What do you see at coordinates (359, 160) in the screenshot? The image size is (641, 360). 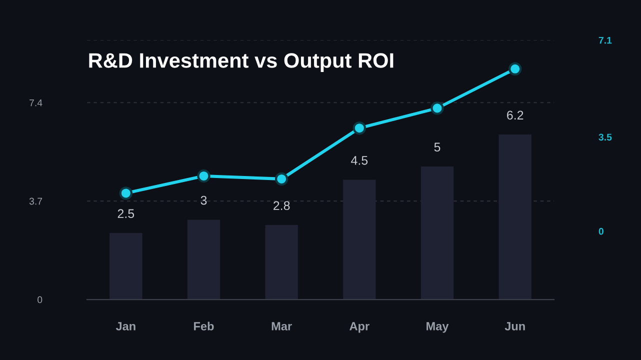 I see `data-label: 4.5` at bounding box center [359, 160].